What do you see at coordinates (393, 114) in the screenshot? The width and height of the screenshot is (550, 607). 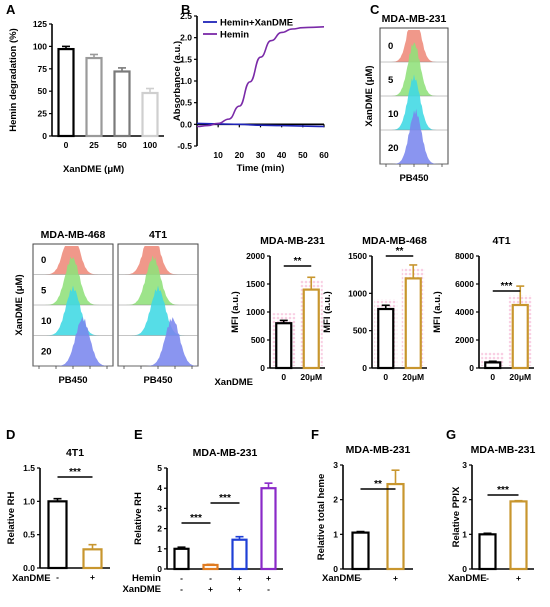 I see `C1-row-label: 10` at bounding box center [393, 114].